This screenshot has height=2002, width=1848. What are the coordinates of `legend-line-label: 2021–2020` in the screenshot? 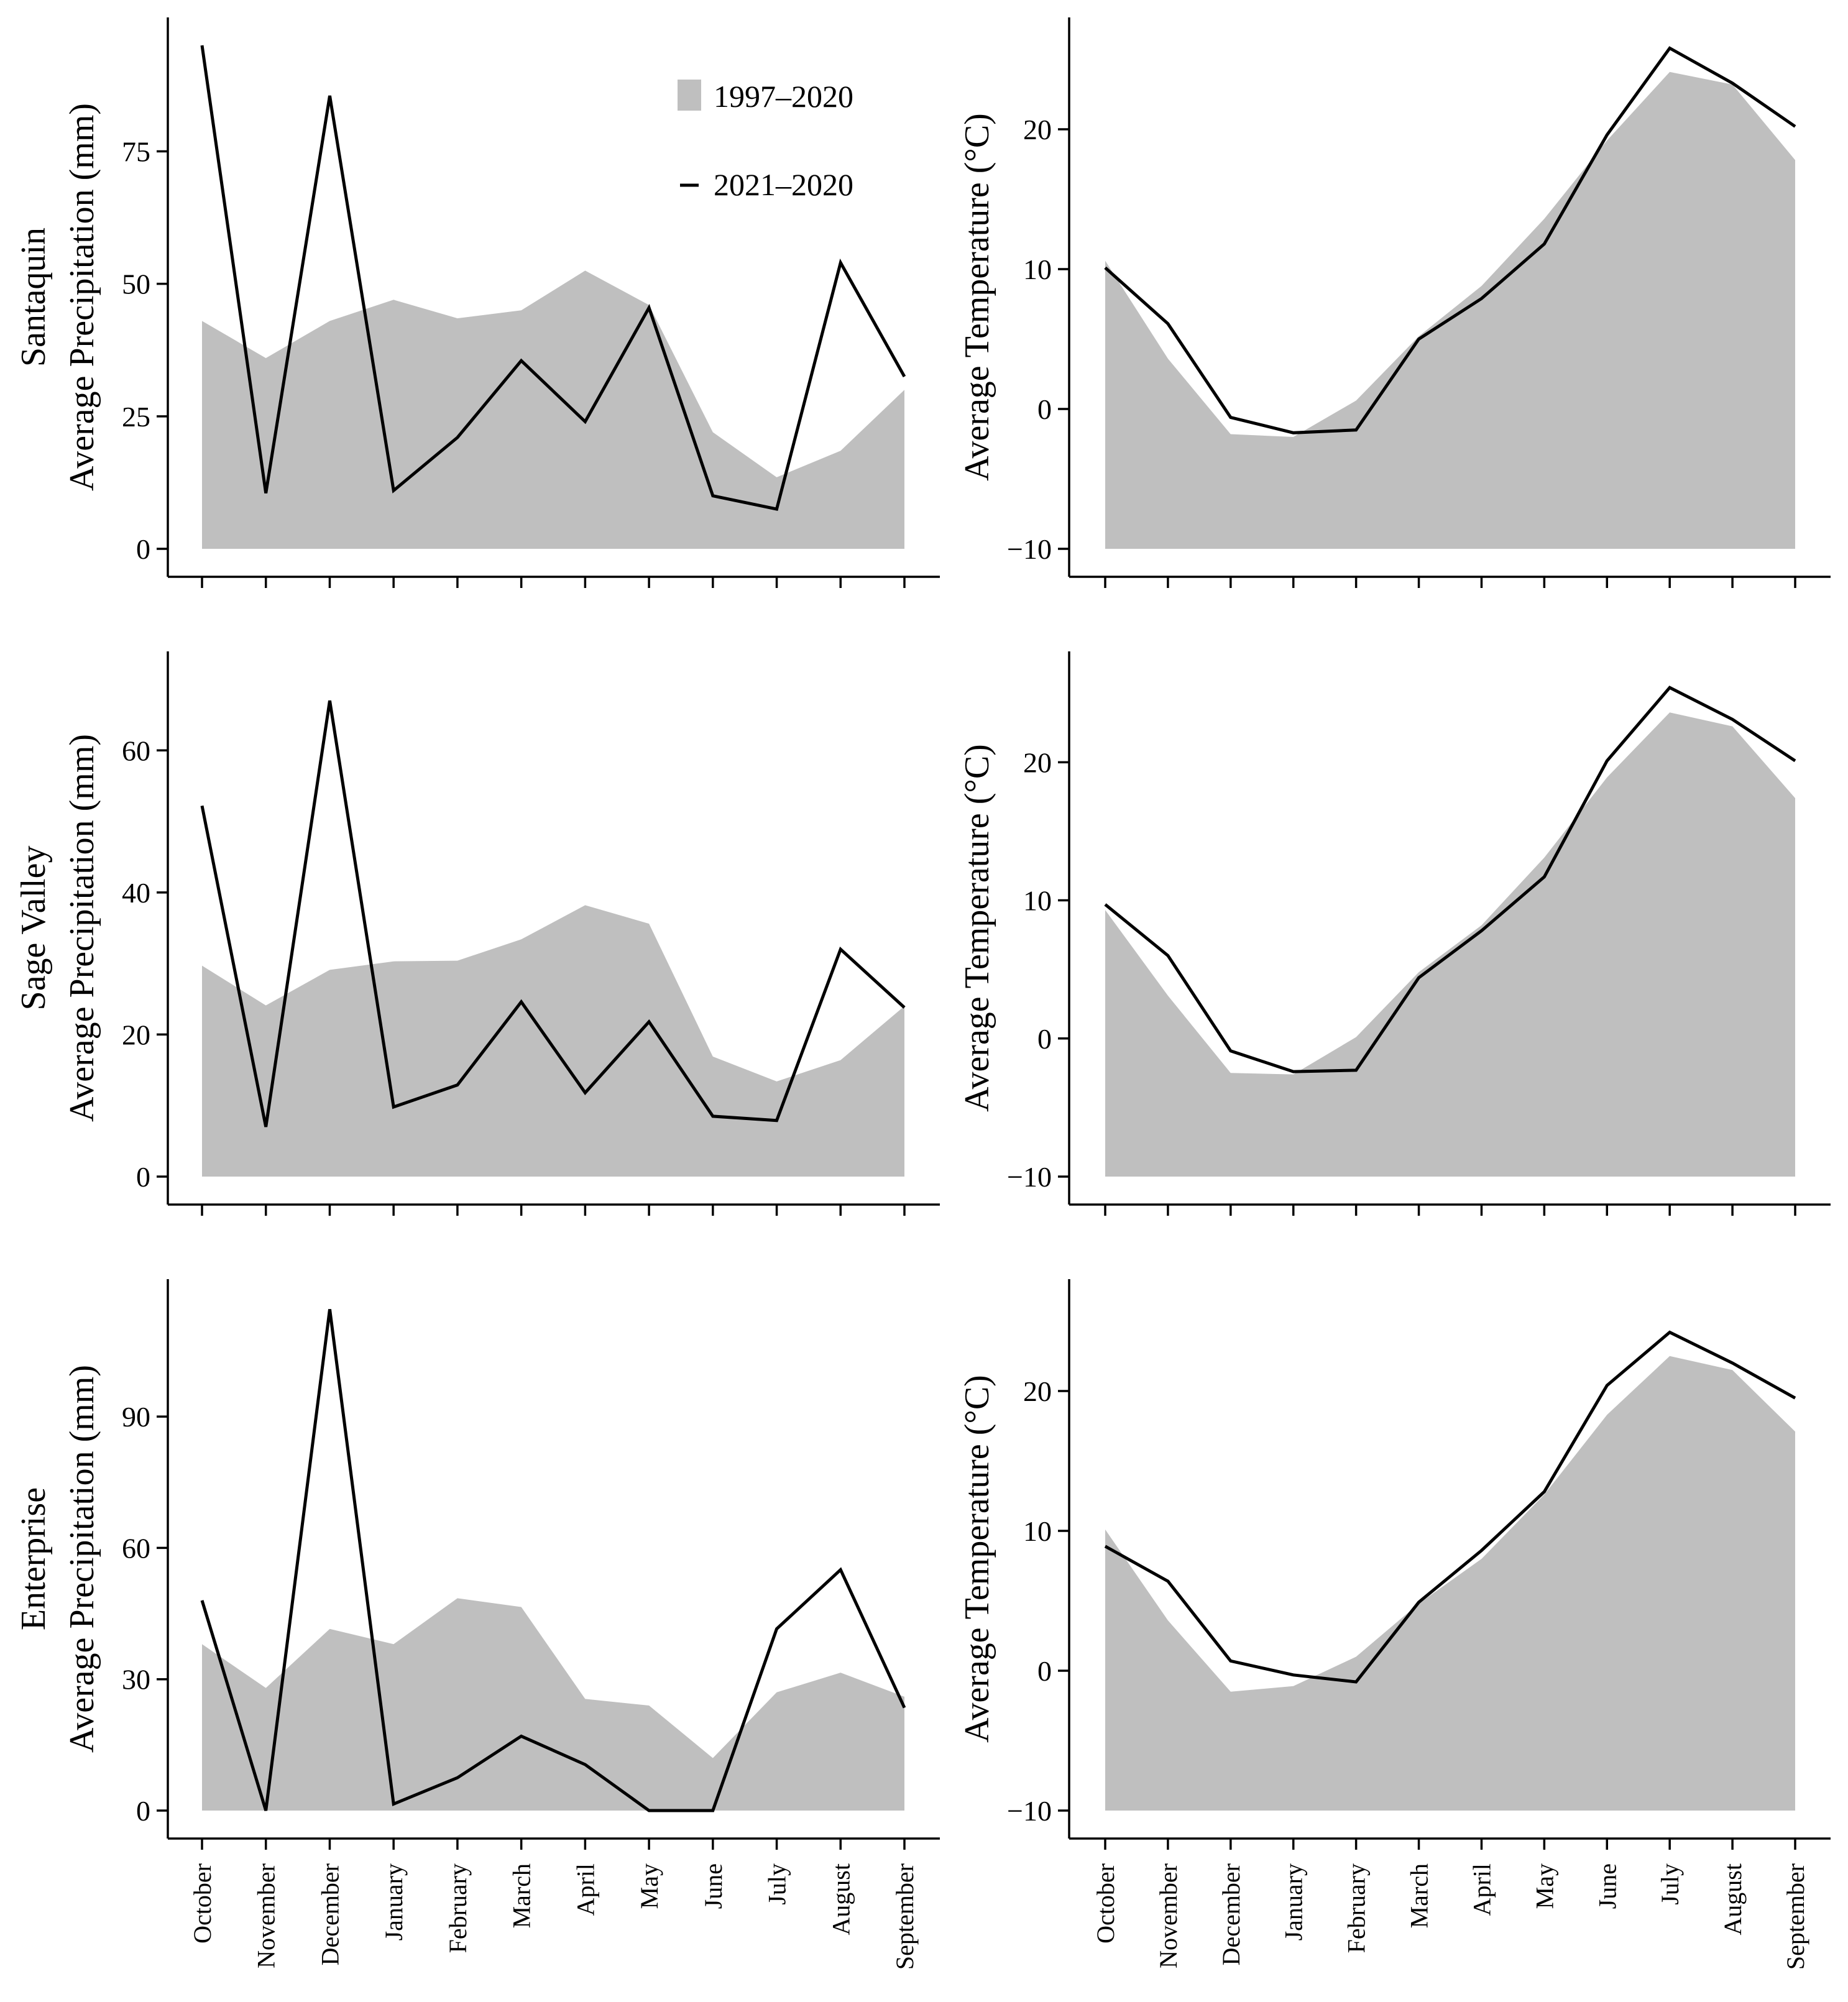 It's located at (784, 184).